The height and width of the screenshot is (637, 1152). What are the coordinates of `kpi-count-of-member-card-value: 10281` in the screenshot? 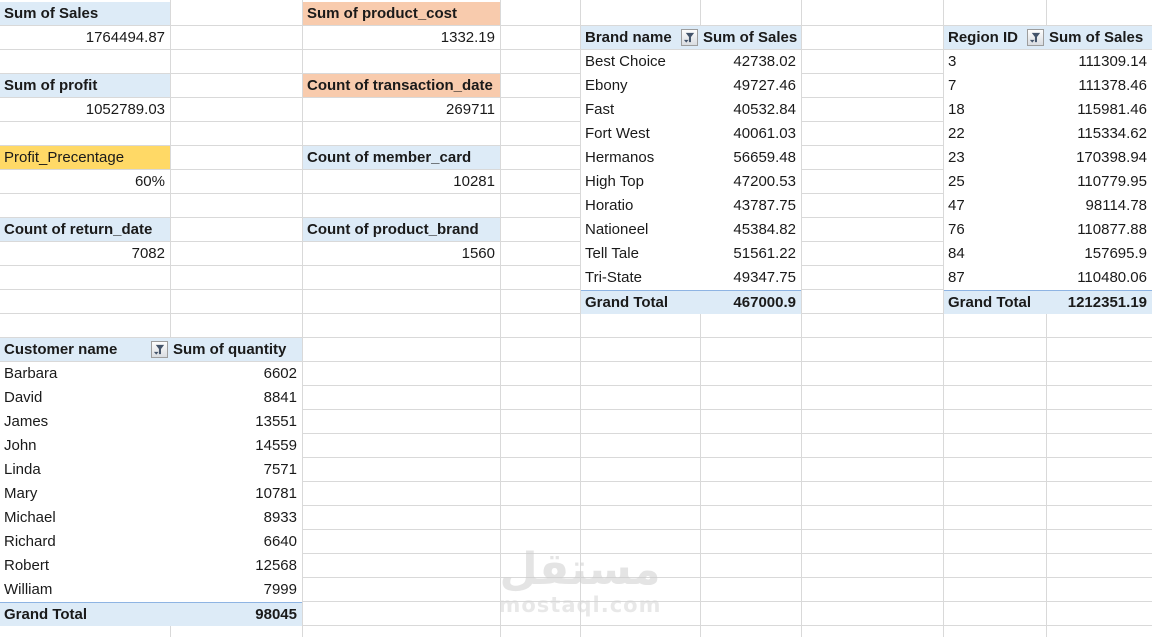 It's located at (474, 181).